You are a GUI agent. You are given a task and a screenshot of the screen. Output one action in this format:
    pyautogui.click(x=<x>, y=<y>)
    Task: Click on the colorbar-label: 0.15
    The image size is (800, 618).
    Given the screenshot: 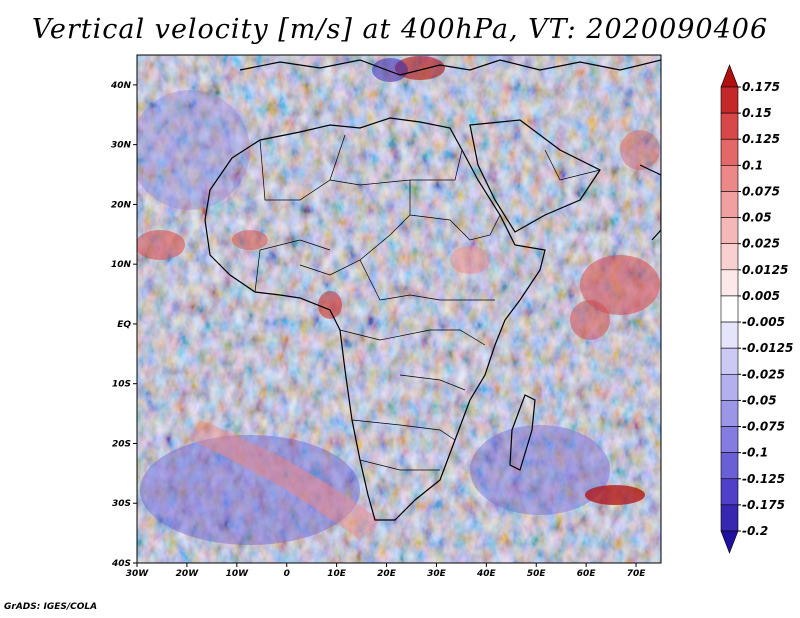 What is the action you would take?
    pyautogui.click(x=757, y=113)
    